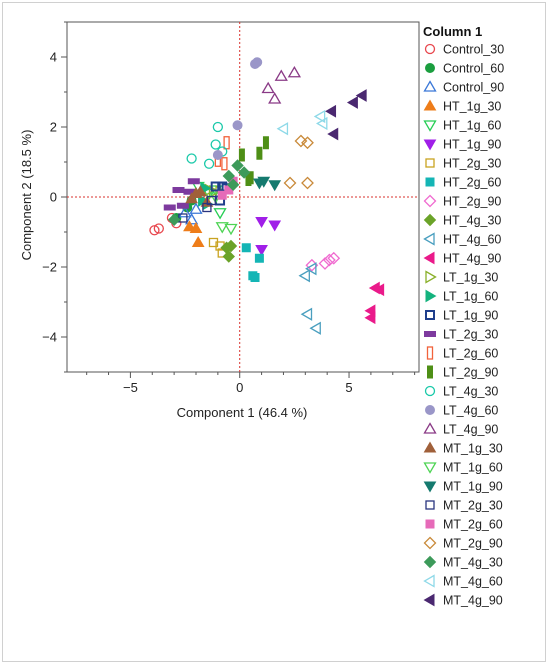  I want to click on legend-item: HT_1g_90, so click(462, 145).